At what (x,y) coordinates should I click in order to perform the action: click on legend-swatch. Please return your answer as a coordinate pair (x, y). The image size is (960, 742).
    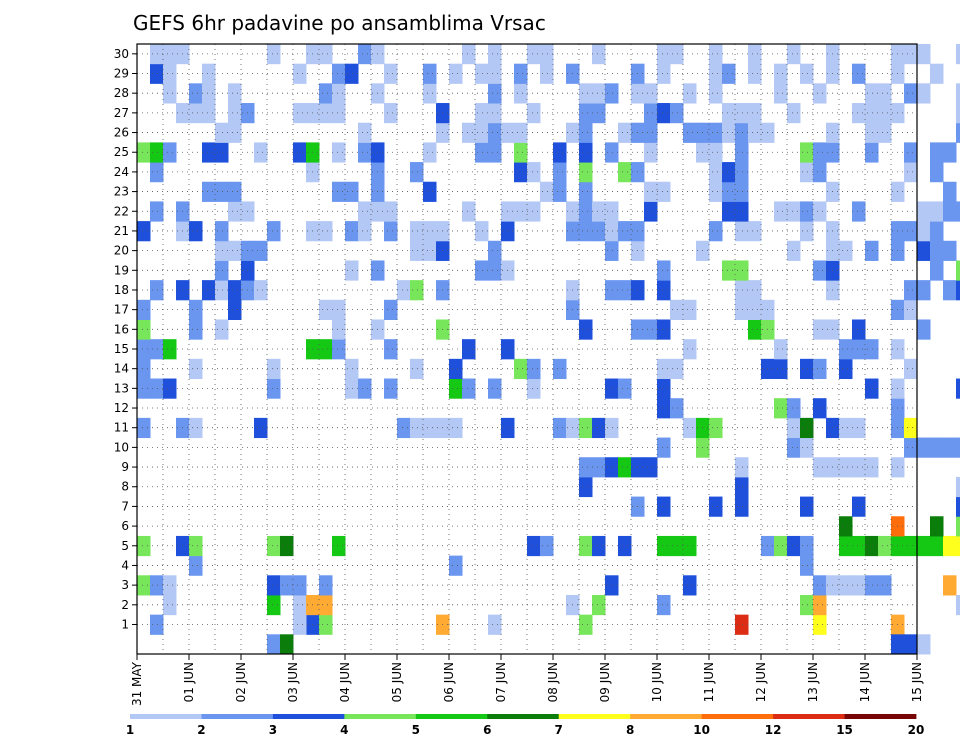
    Looking at the image, I should click on (380, 716).